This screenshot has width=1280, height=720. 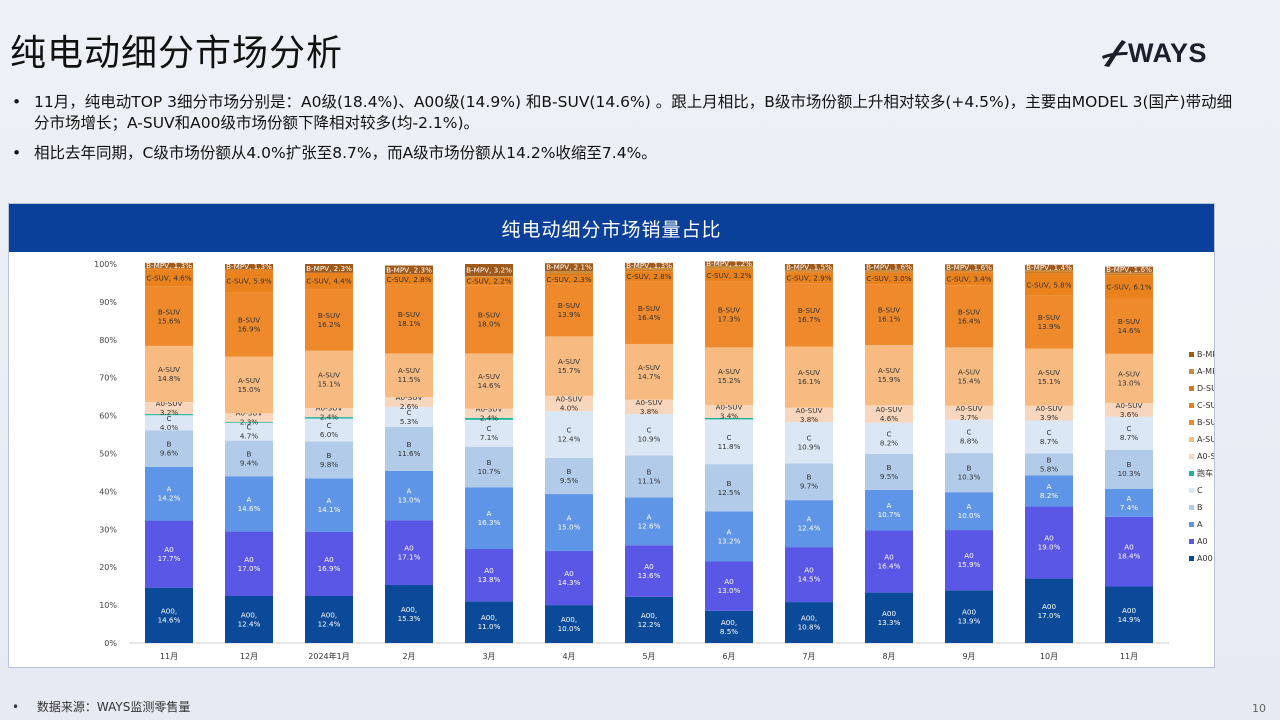 I want to click on data-label: A0 19.0%, so click(x=1049, y=543).